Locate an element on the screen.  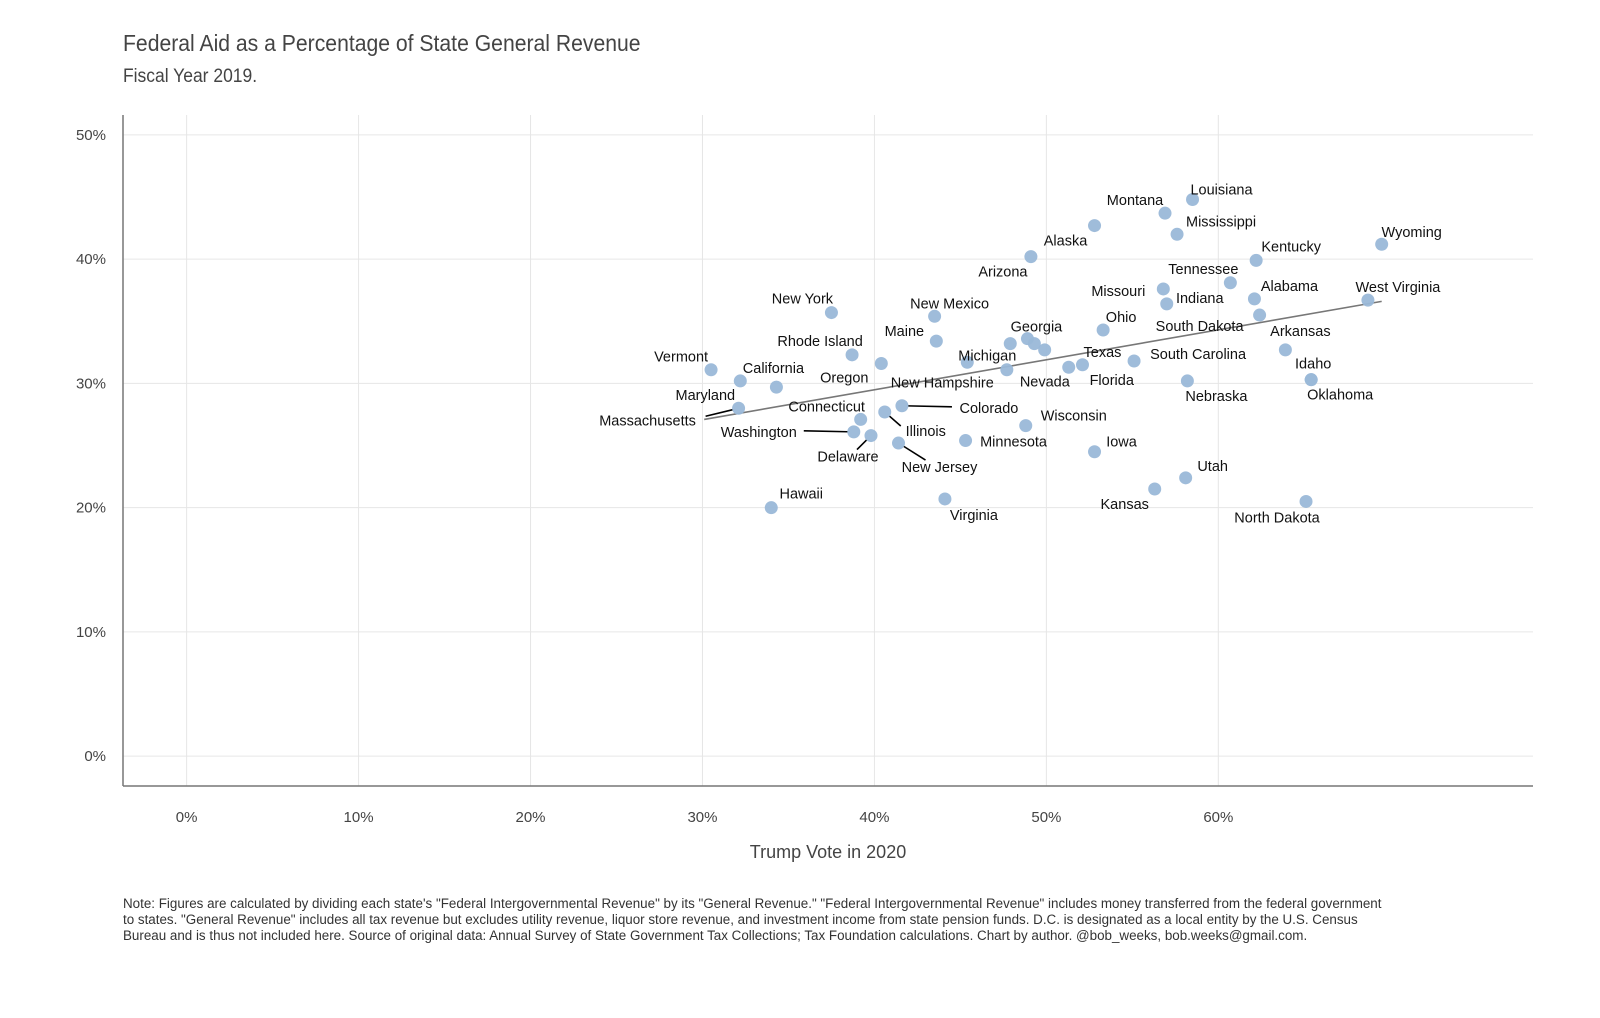
x-tick-label: 50% is located at coordinates (1046, 817).